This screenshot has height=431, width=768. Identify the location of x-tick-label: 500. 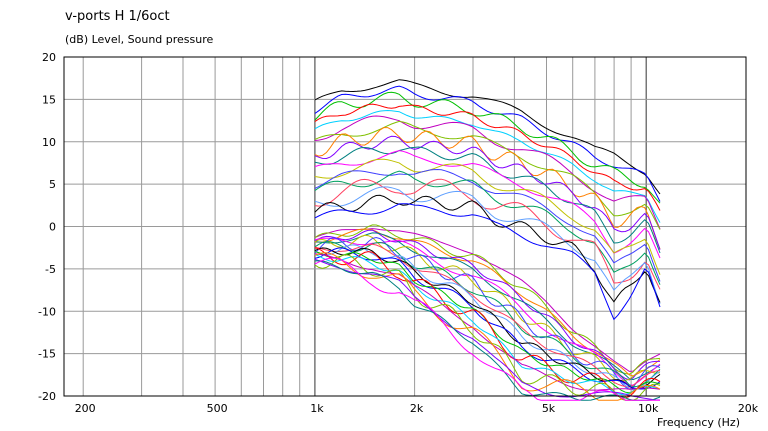
(217, 408).